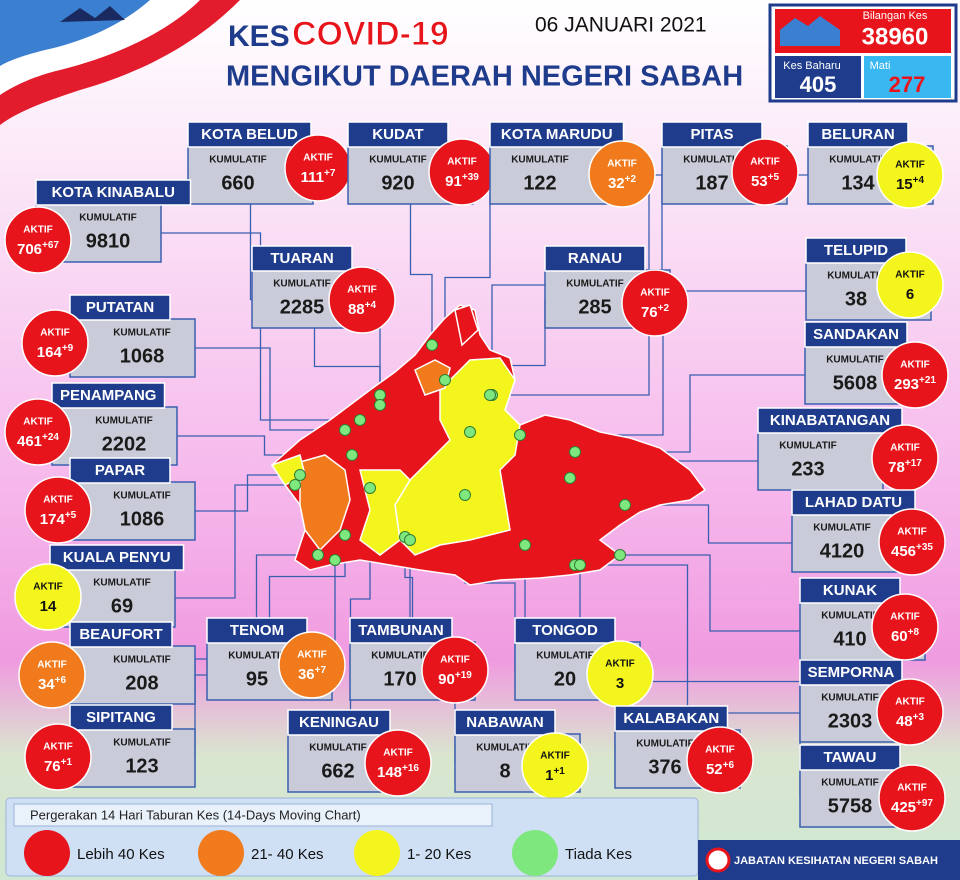 This screenshot has width=960, height=880. What do you see at coordinates (110, 500) in the screenshot?
I see `district-card: PAPAR KUMULATIF 1086 AKTIF 174+5` at bounding box center [110, 500].